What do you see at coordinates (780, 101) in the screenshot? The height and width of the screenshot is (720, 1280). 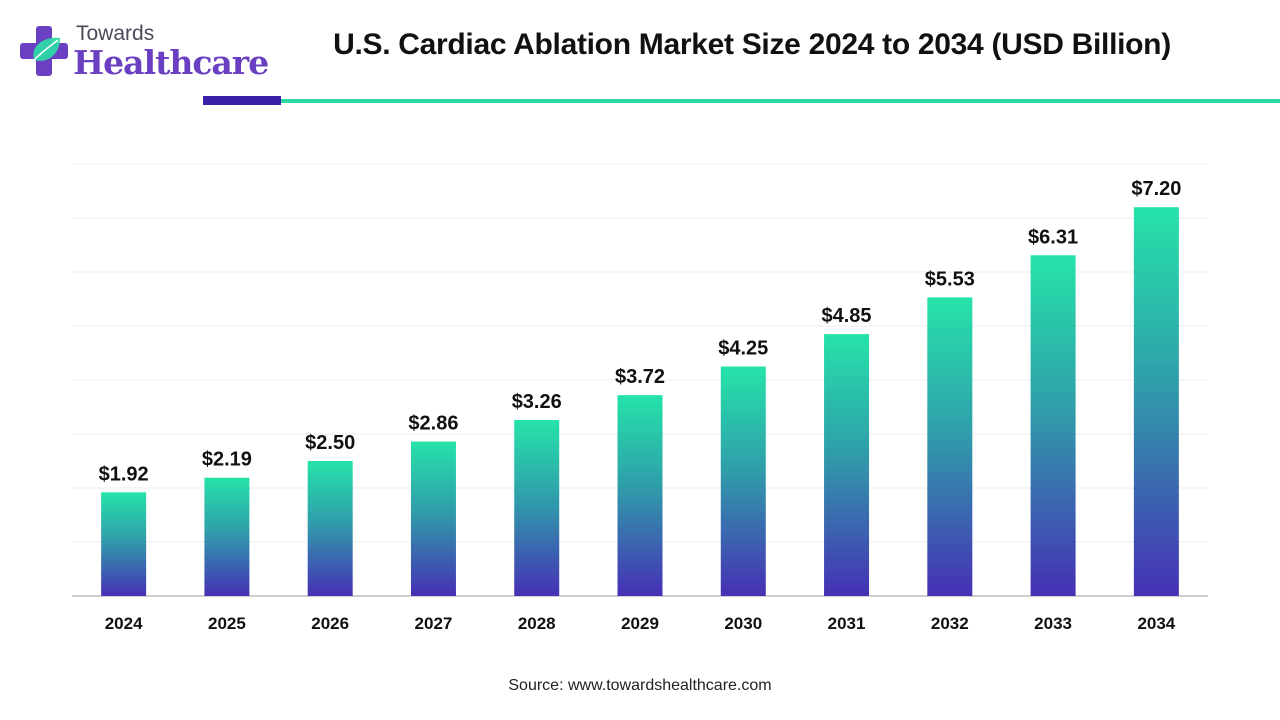 I see `accent-bar-teal` at bounding box center [780, 101].